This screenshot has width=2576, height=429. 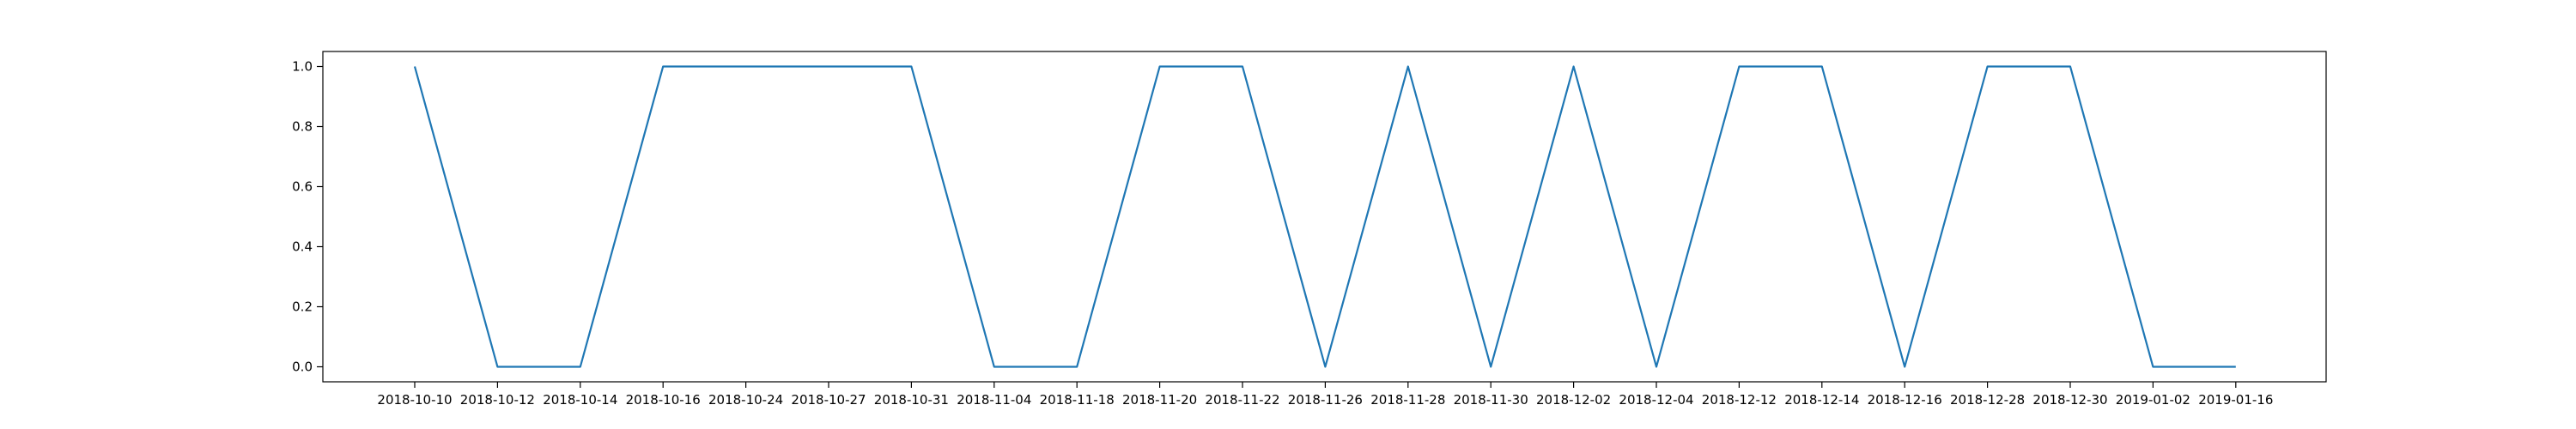 I want to click on x-tick-label: 2018-11-18, so click(x=1078, y=400).